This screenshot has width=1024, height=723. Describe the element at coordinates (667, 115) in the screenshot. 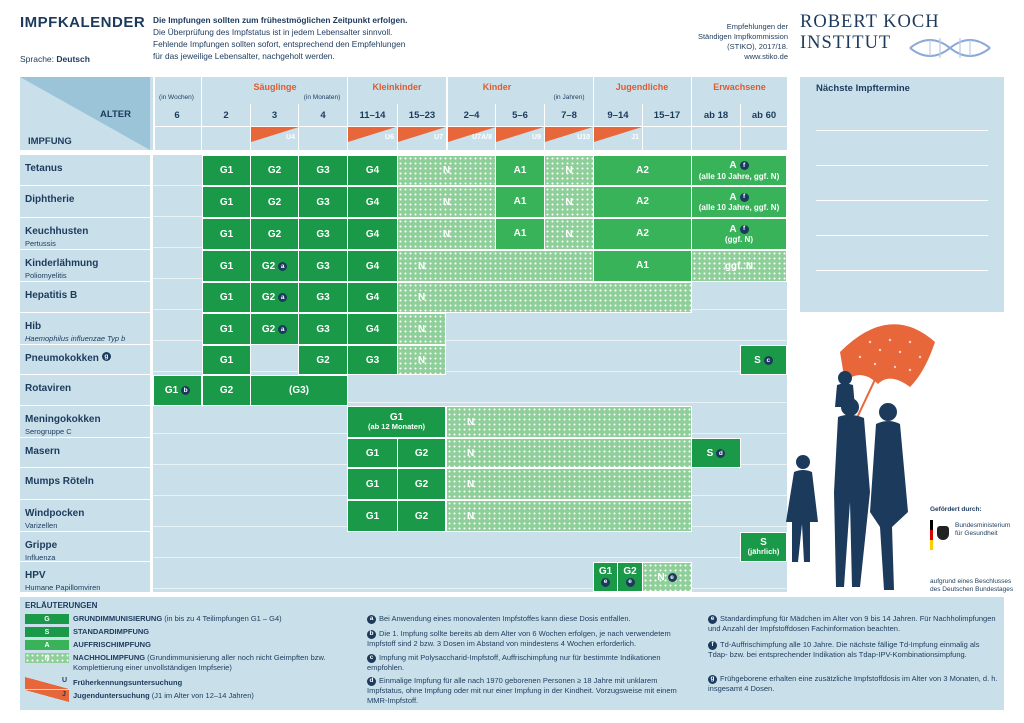

I see `age-col: 15–17` at that location.